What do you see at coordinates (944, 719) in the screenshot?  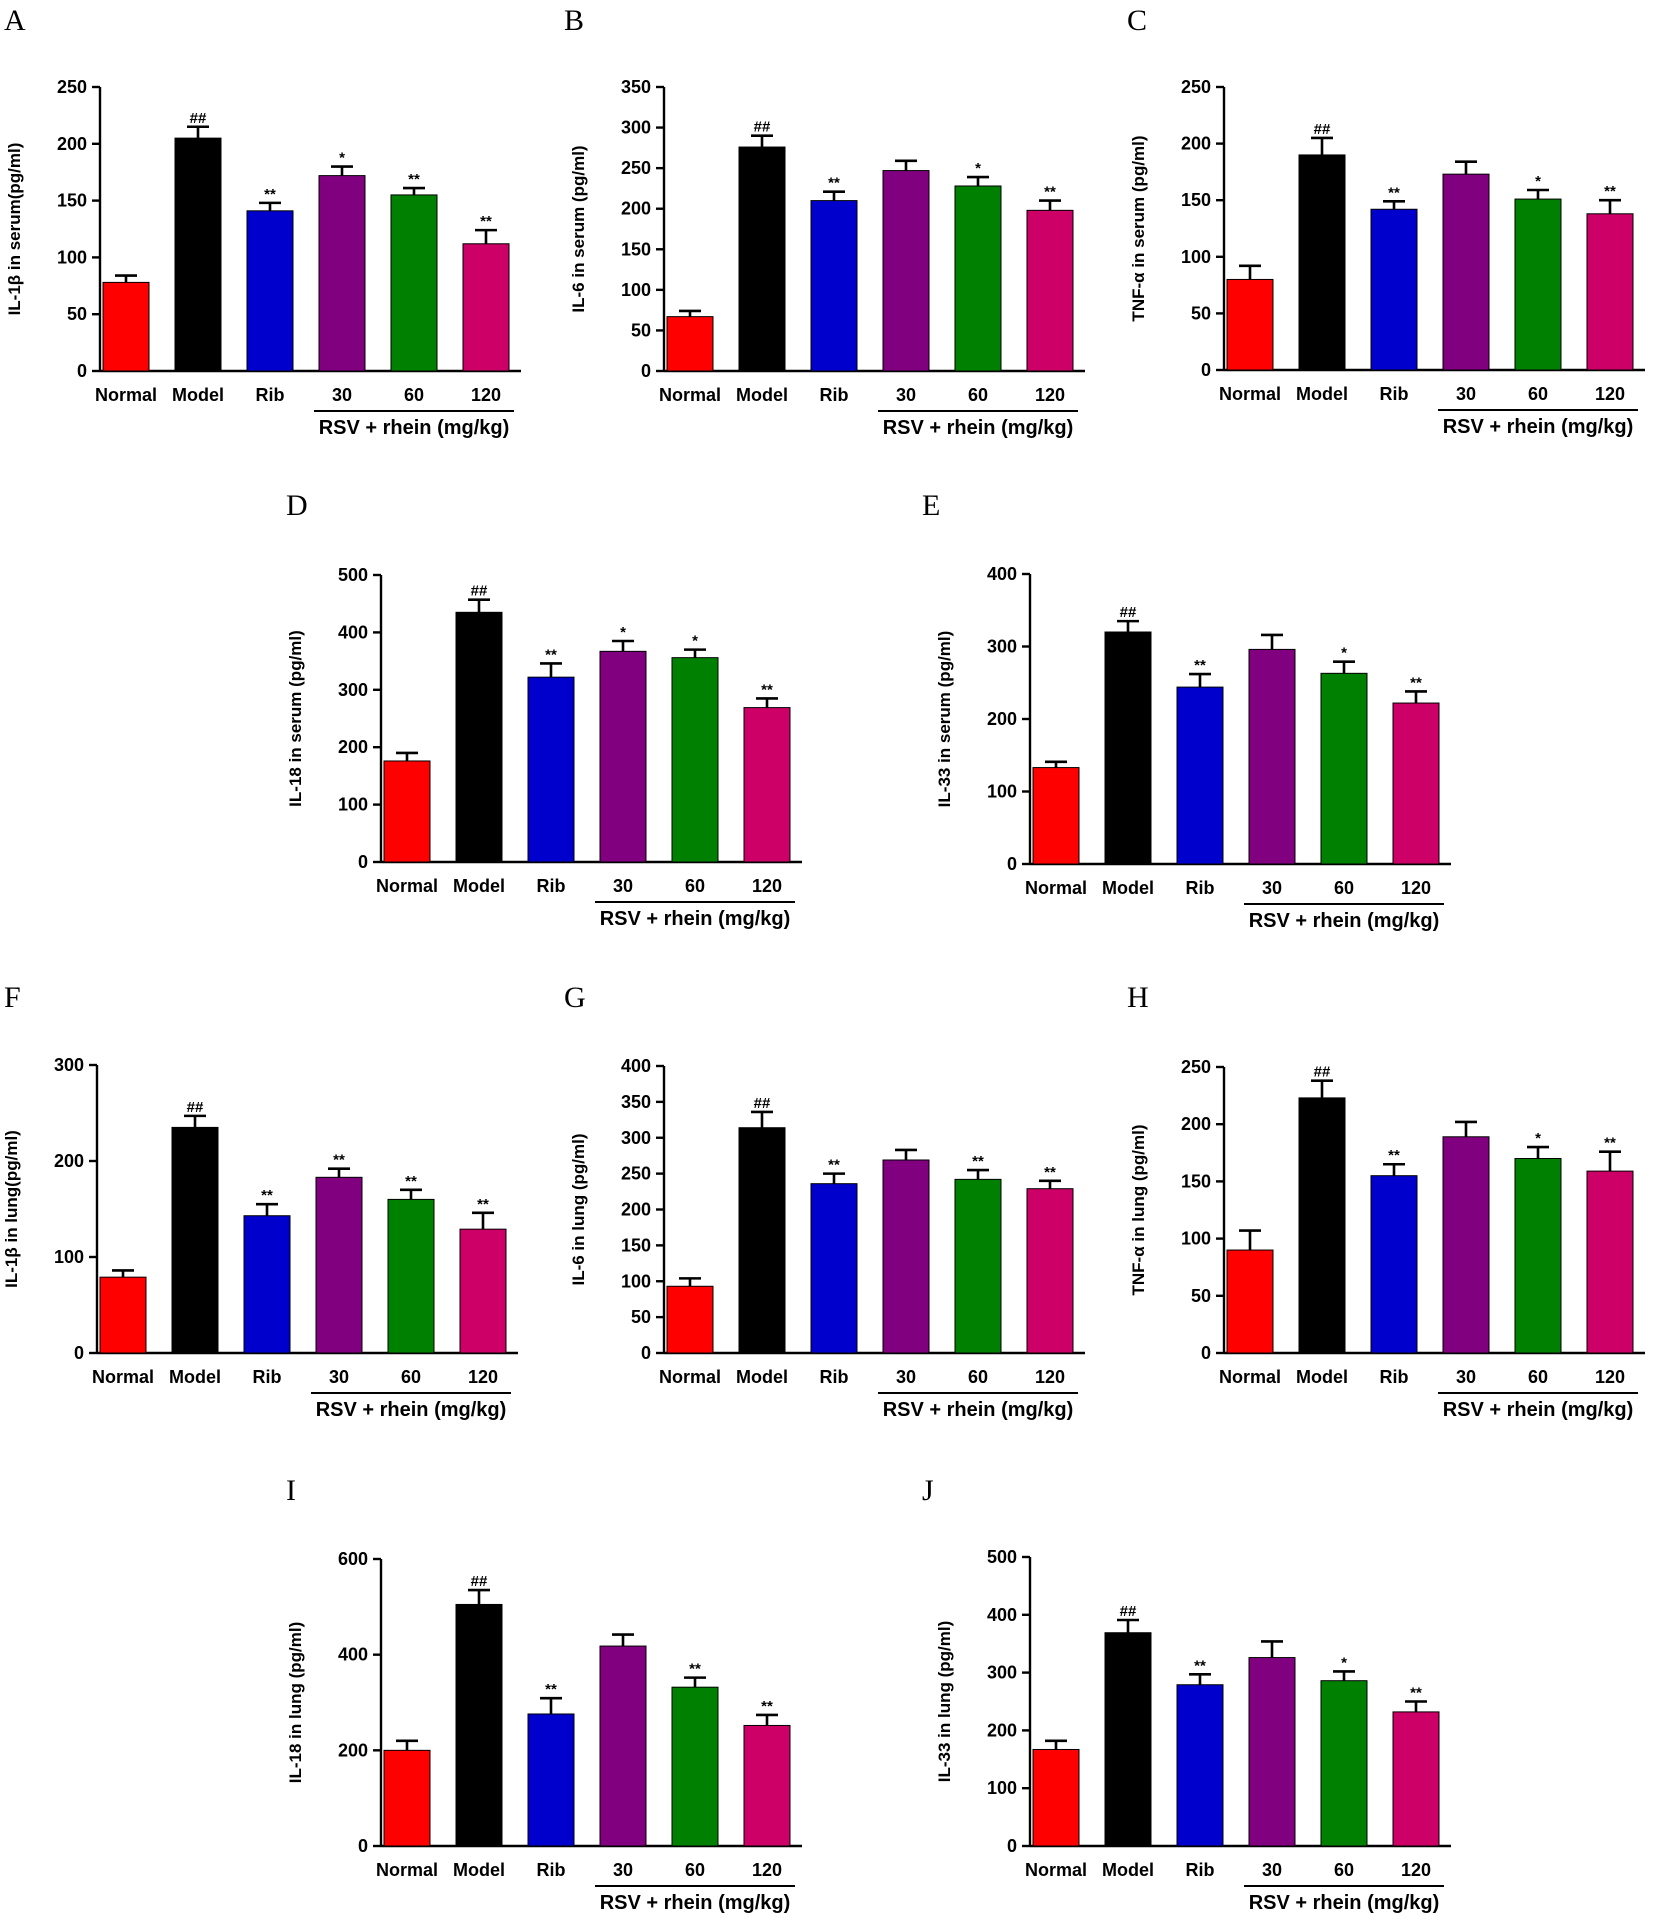 I see `y-axis-label: IL-33 in serum (pg/ml)` at bounding box center [944, 719].